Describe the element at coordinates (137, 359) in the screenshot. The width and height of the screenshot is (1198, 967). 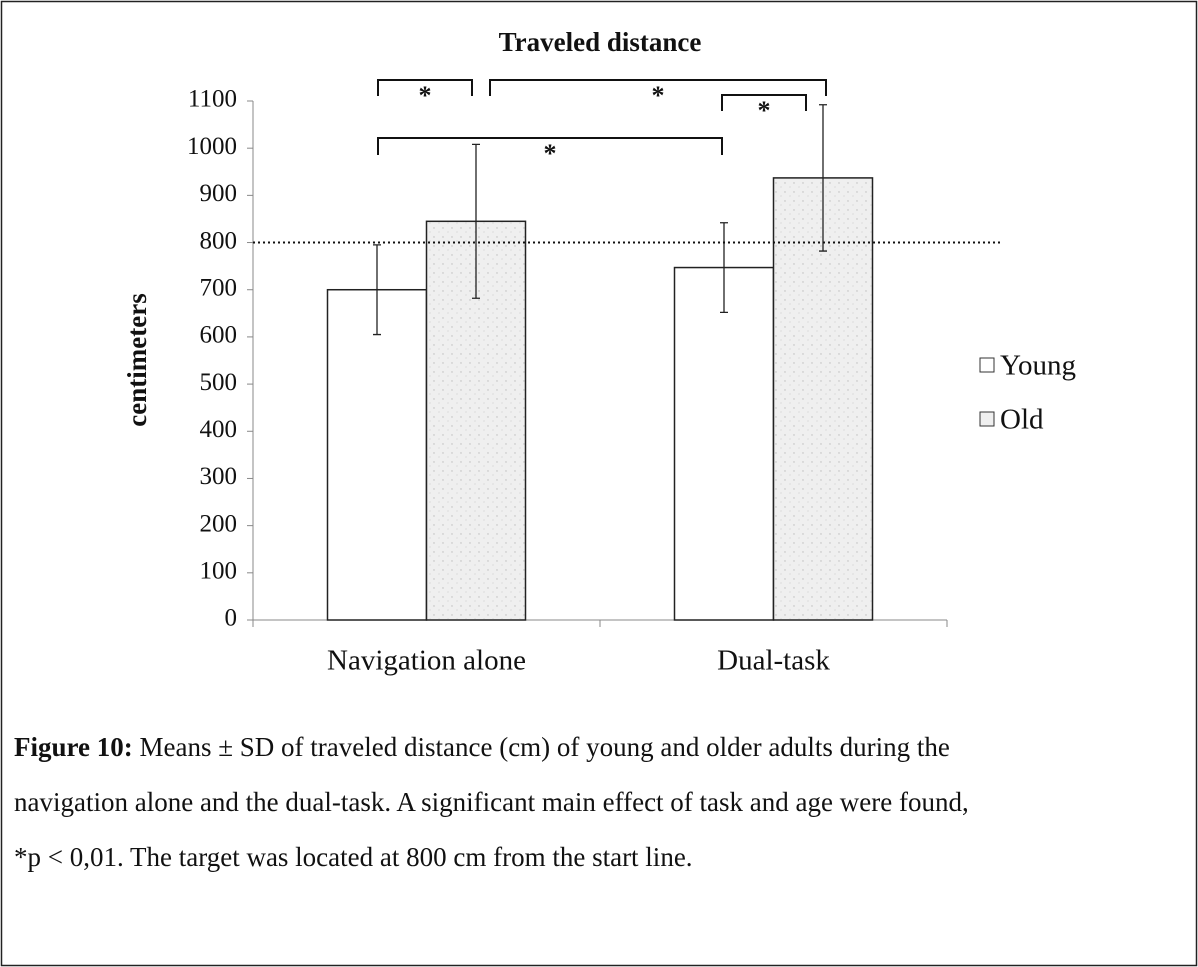
I see `y-axis-label: centimeters` at that location.